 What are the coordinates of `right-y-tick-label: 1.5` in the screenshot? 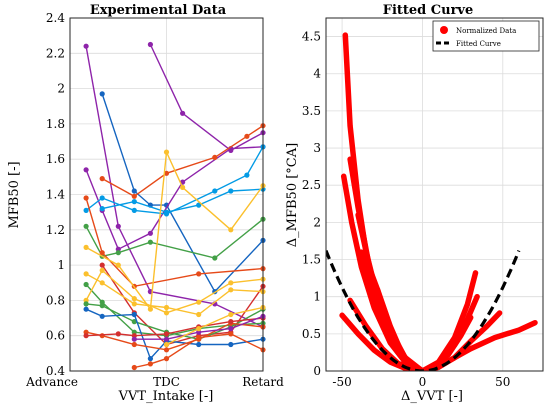 It's located at (311, 260).